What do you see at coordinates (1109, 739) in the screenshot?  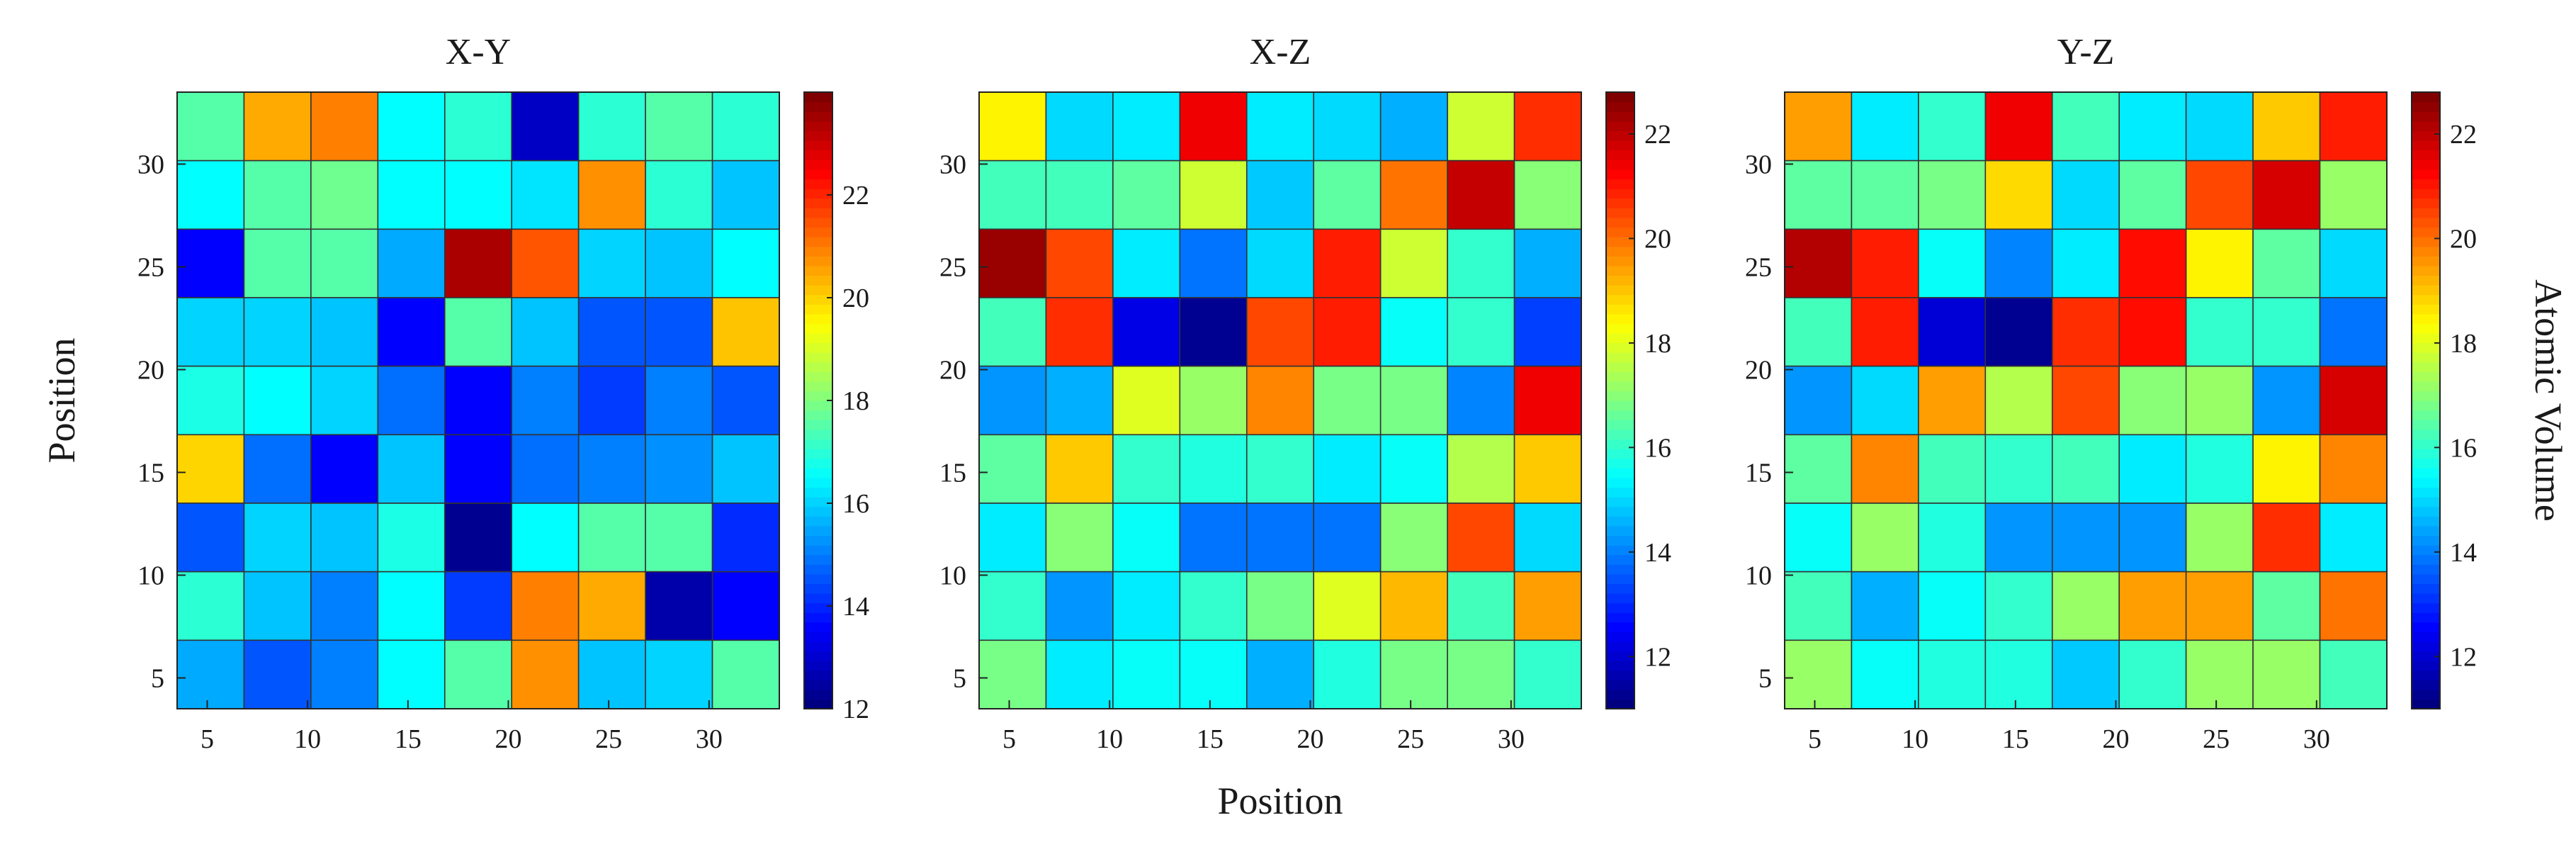 I see `x-tick-label: 10` at bounding box center [1109, 739].